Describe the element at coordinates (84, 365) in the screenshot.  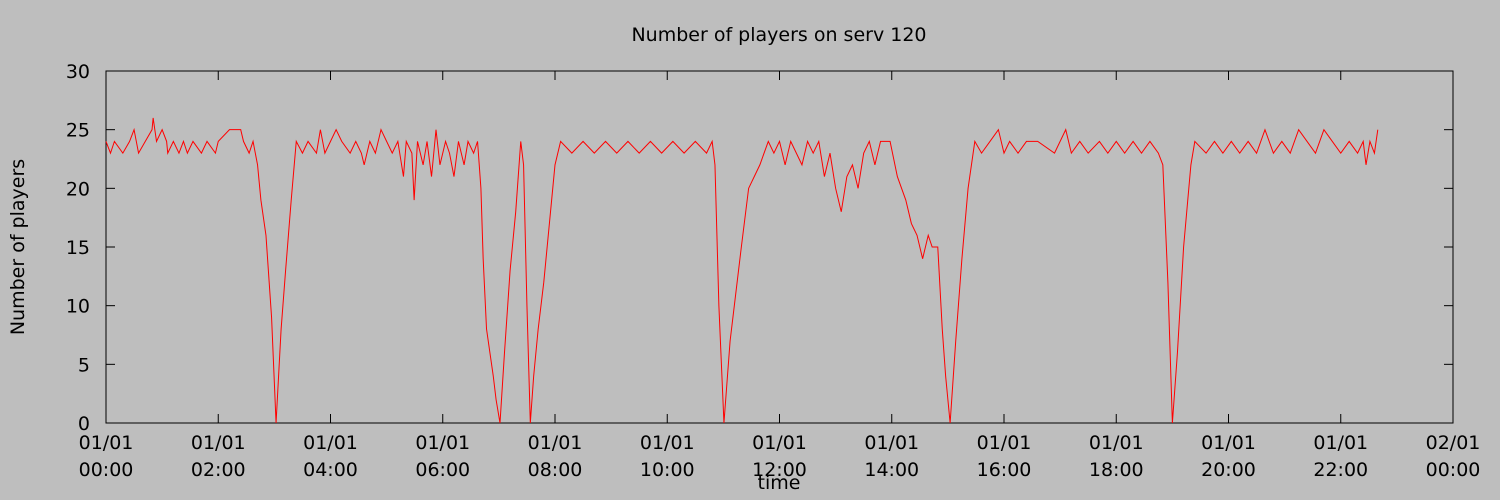
I see `y-tick-label: 5` at that location.